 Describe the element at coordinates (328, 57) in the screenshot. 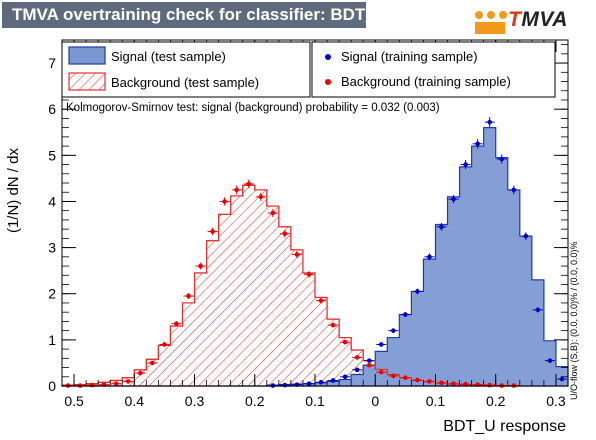

I see `legend-signal-train-marker` at that location.